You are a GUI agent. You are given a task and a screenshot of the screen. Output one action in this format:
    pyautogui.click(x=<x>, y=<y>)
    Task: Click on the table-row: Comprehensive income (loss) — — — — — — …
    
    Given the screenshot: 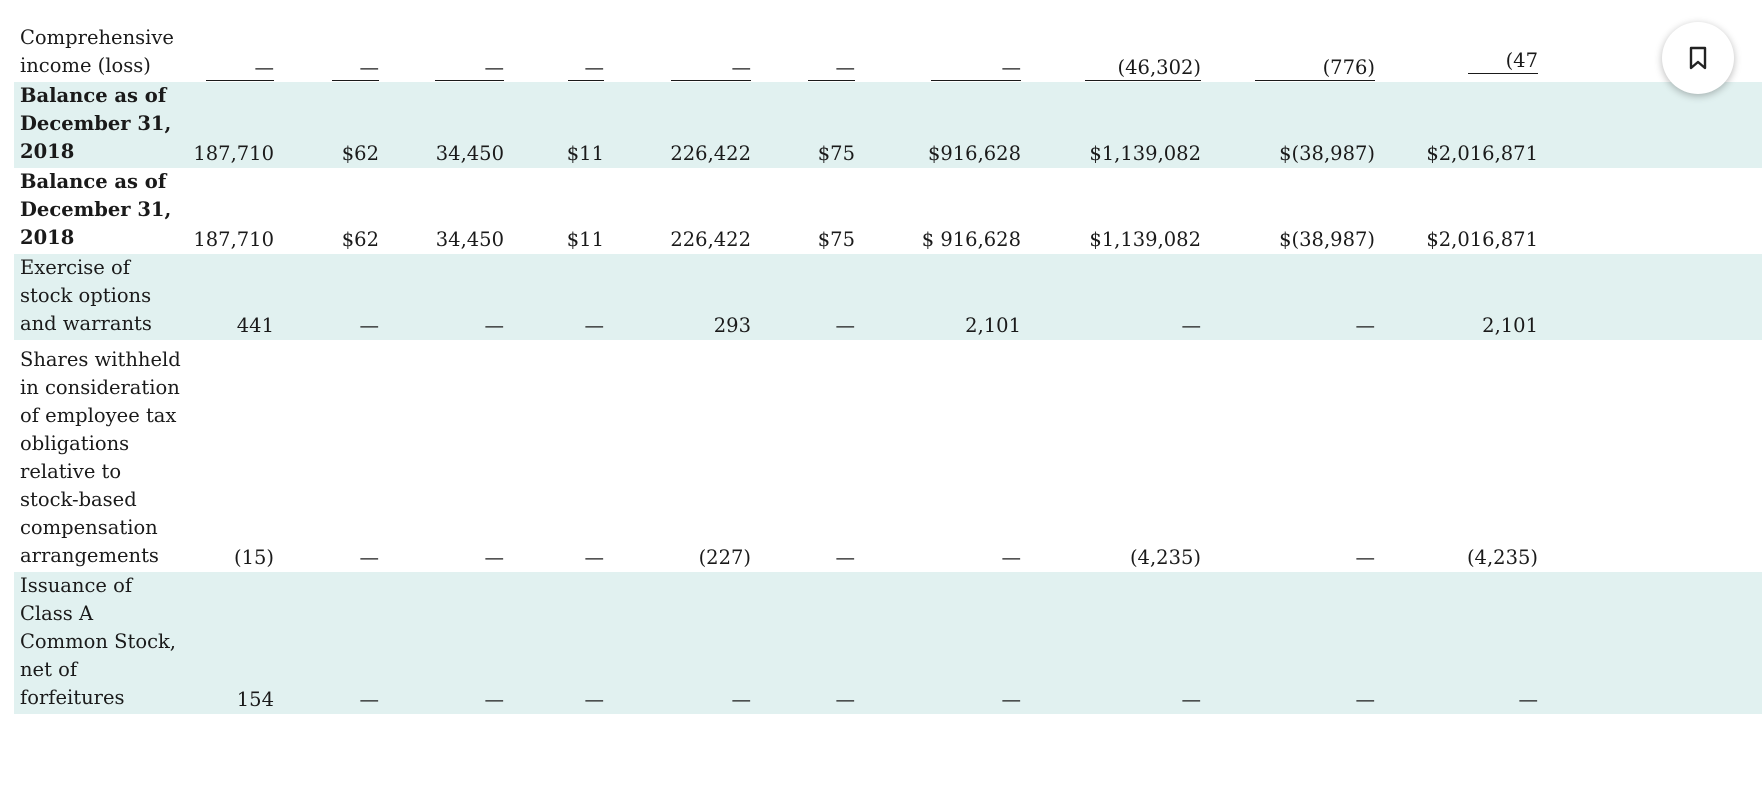 What is the action you would take?
    pyautogui.click(x=888, y=41)
    